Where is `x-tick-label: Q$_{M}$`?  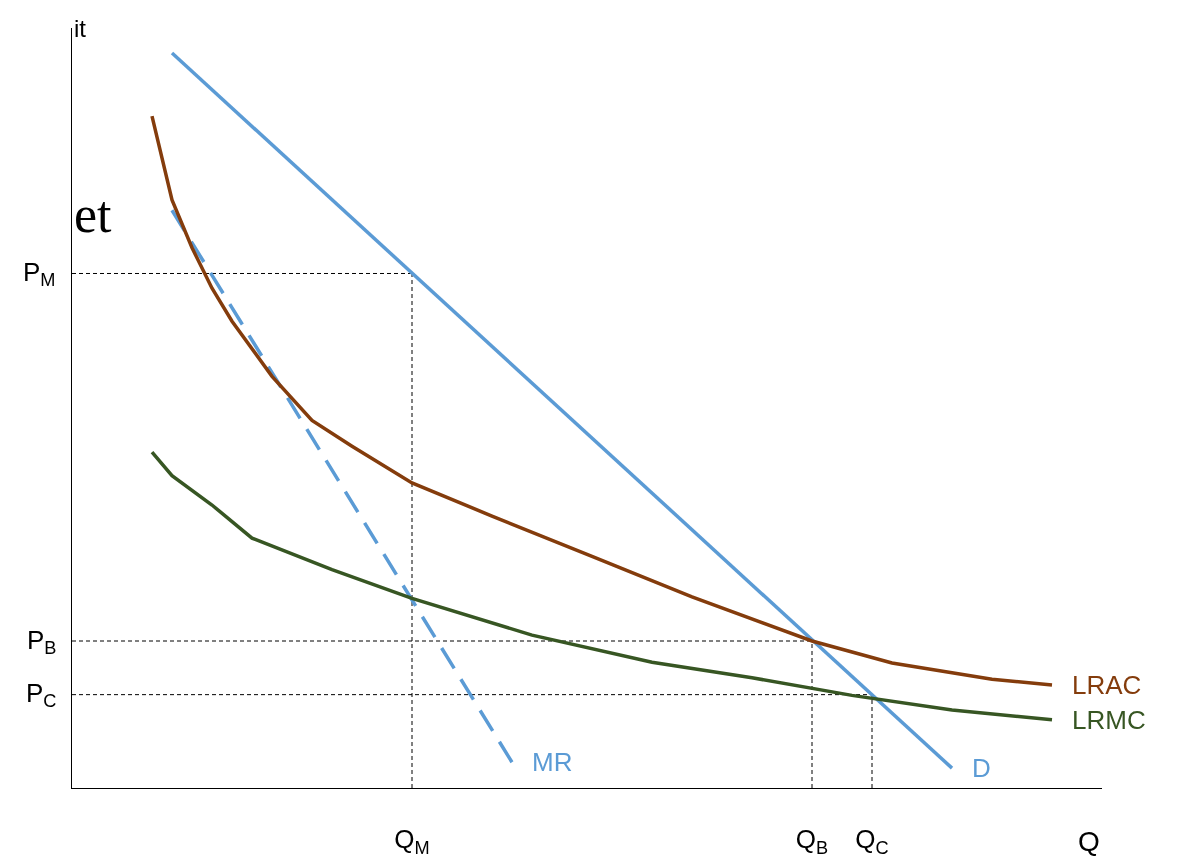 x-tick-label: Q$_{M}$ is located at coordinates (412, 841).